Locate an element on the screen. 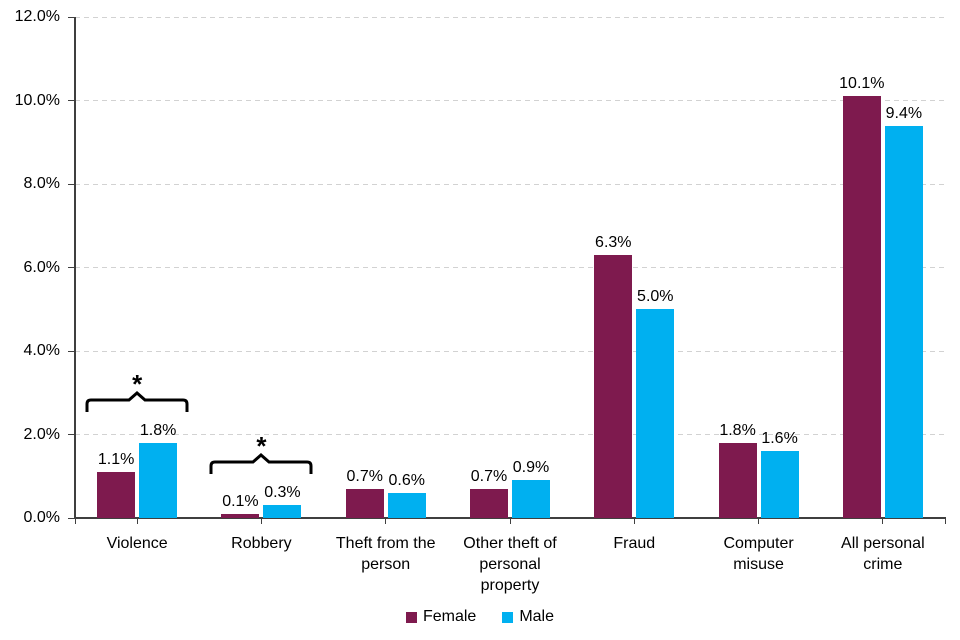 This screenshot has width=960, height=640. male-bar-value-label: 1.6% is located at coordinates (779, 439).